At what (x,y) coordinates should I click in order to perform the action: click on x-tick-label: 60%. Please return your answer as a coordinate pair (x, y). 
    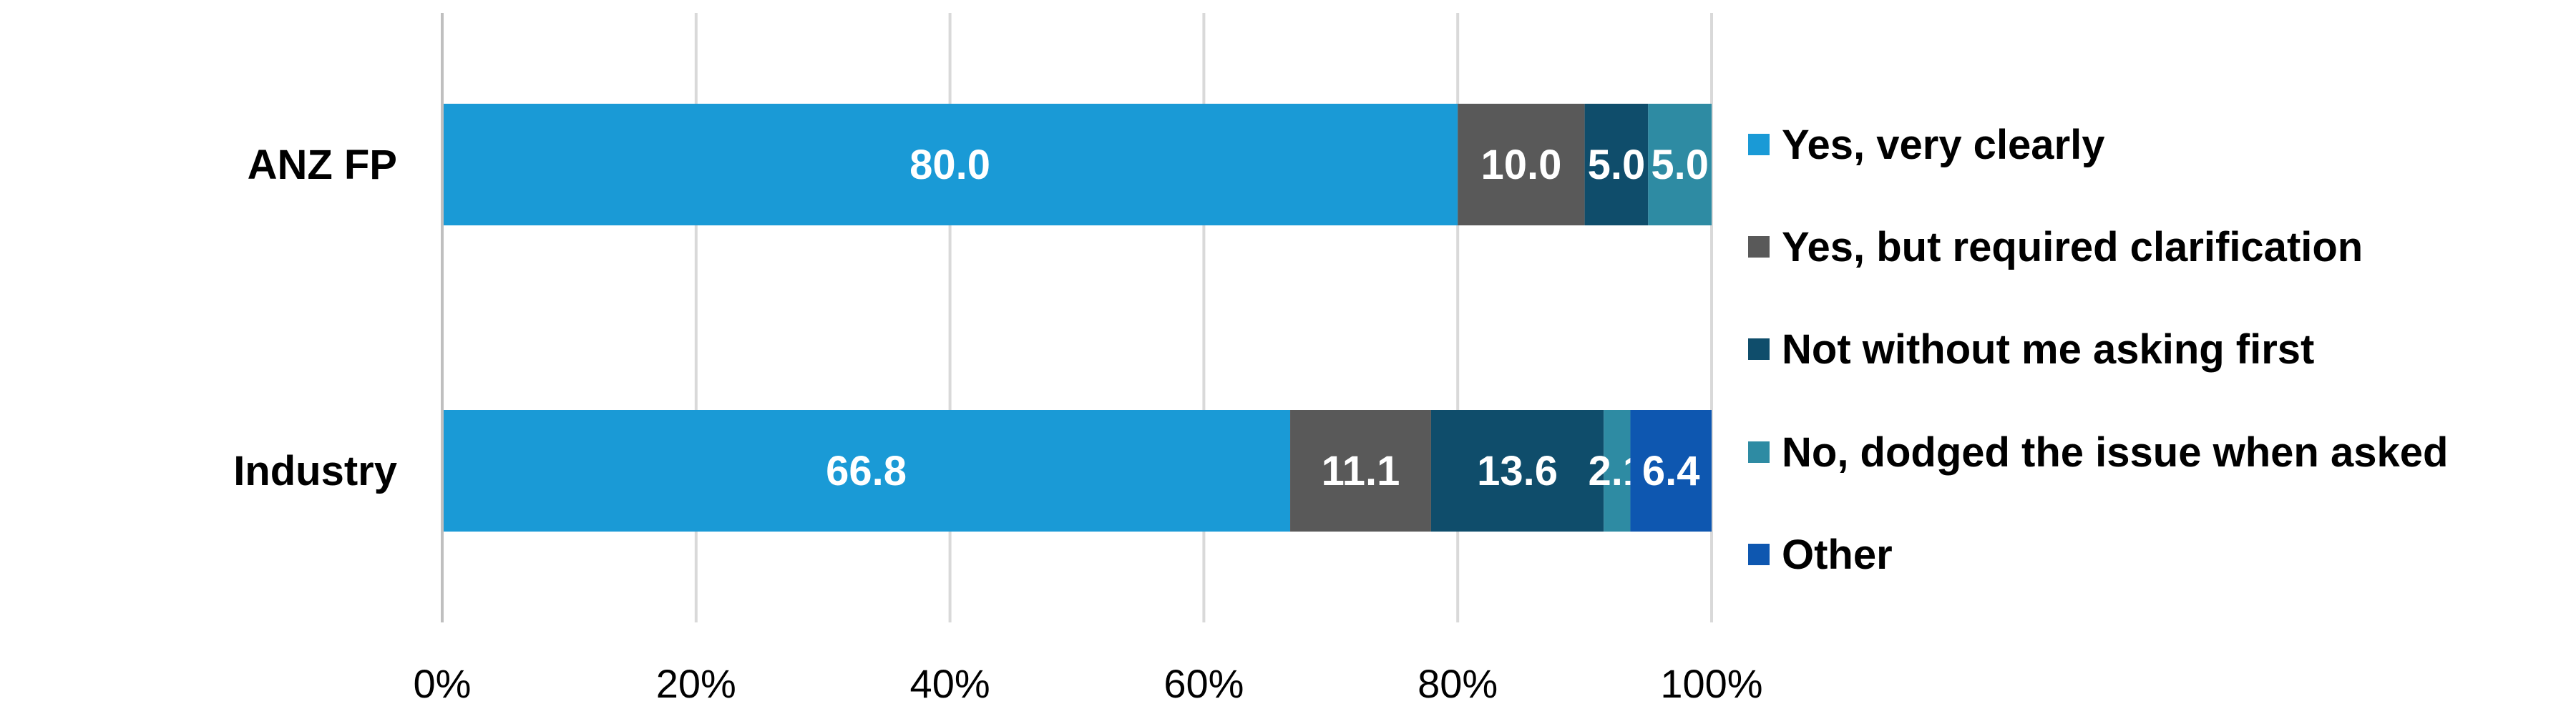
    Looking at the image, I should click on (1203, 683).